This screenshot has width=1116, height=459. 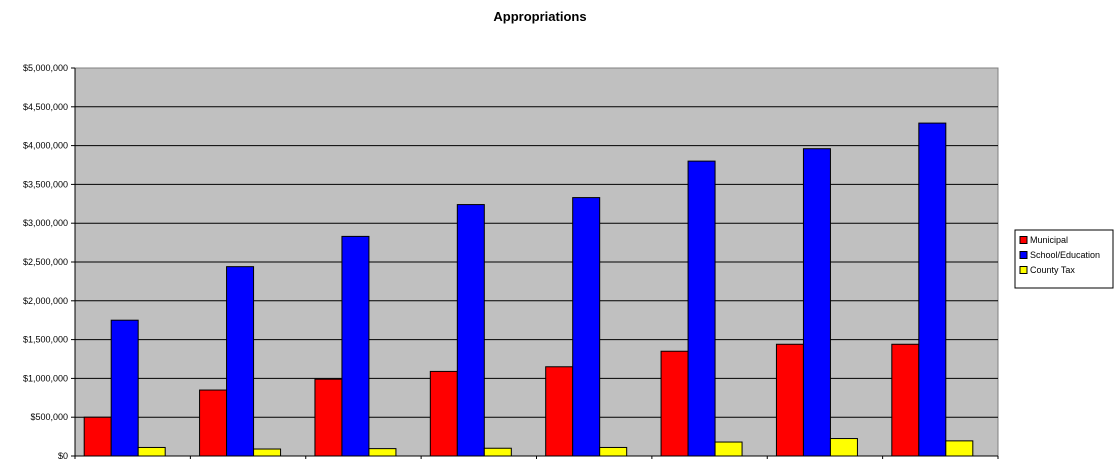 I want to click on y-tick-label: $500,000, so click(x=49, y=417).